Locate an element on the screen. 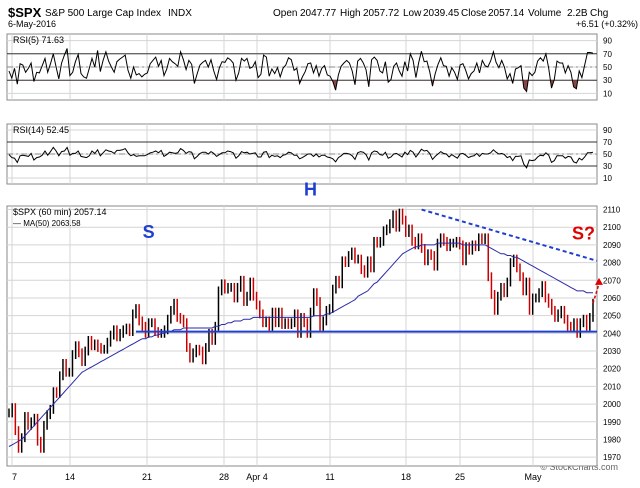 This screenshot has height=488, width=640. rsi14-y-tick-label: 30 is located at coordinates (607, 166).